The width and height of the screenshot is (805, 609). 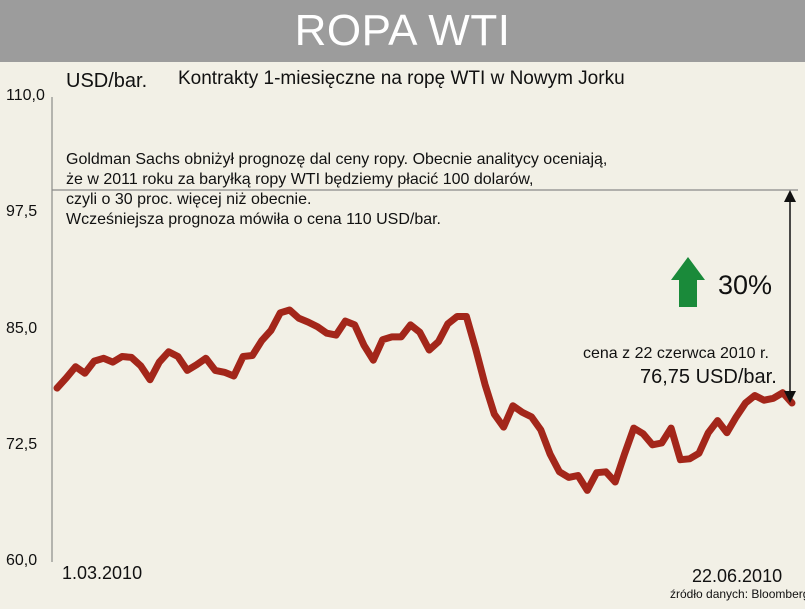 What do you see at coordinates (708, 377) in the screenshot?
I see `price-value-label: 76,75 USD/bar.` at bounding box center [708, 377].